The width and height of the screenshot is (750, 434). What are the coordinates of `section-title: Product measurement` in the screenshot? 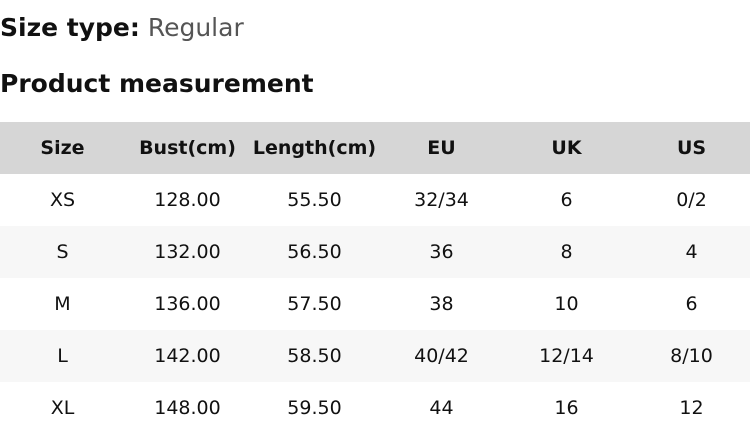 It's located at (157, 83).